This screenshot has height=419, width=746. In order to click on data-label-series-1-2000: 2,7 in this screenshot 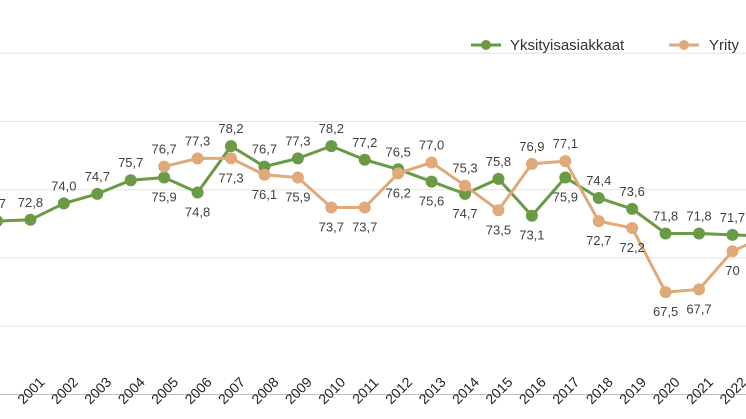, I will do `click(3, 203)`.